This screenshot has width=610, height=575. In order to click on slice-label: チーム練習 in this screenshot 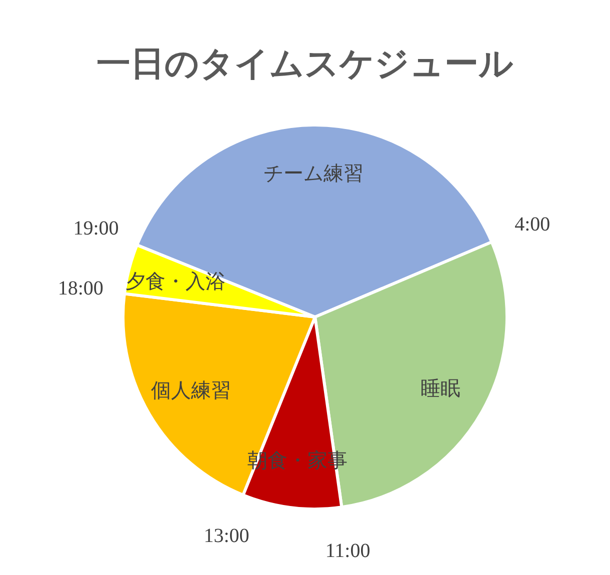, I will do `click(314, 173)`.